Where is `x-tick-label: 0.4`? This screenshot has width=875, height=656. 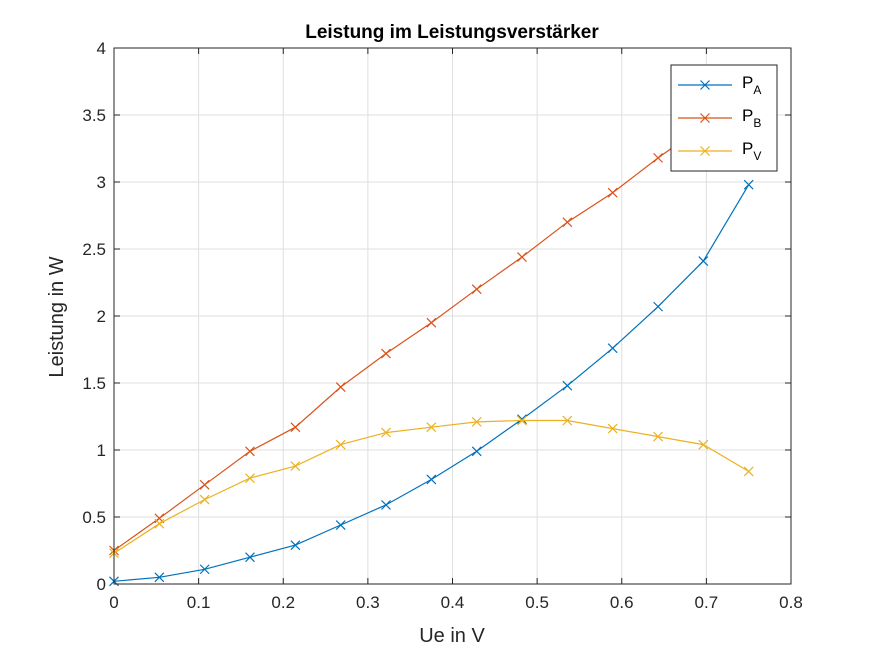 x-tick-label: 0.4 is located at coordinates (453, 602).